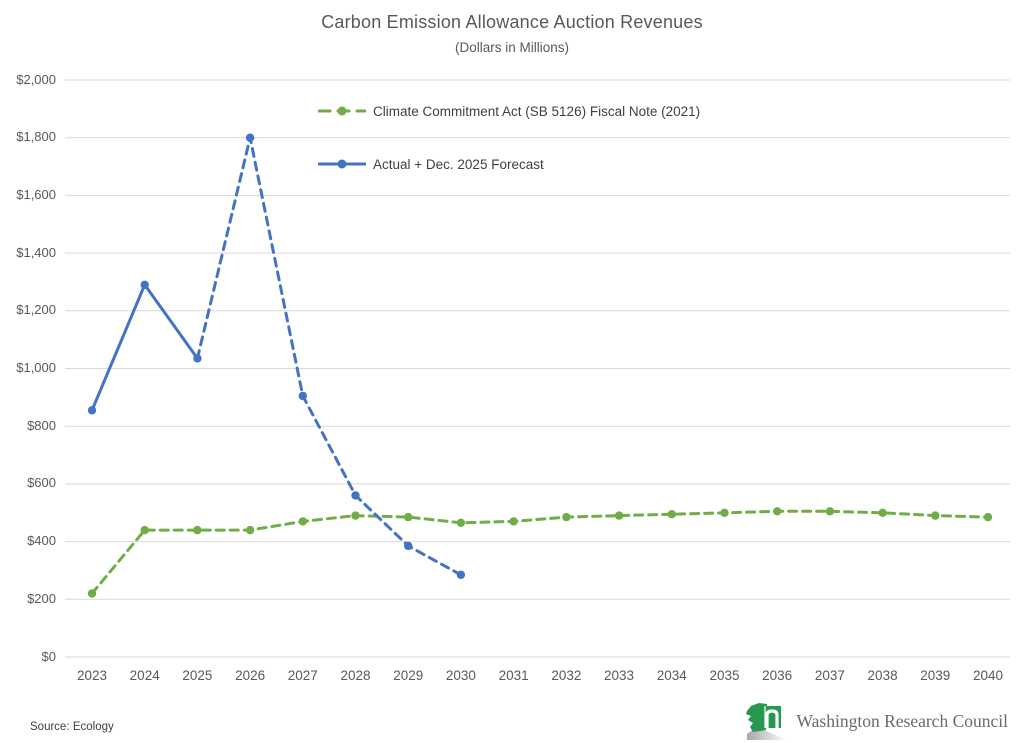 The image size is (1024, 743). Describe the element at coordinates (36, 310) in the screenshot. I see `y-tick-label: $1,200` at that location.